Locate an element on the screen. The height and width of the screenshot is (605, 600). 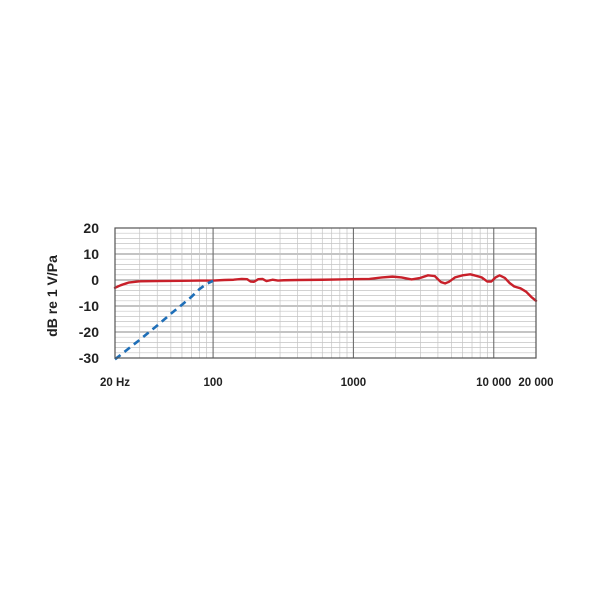
x-tick-label: 100 is located at coordinates (212, 383).